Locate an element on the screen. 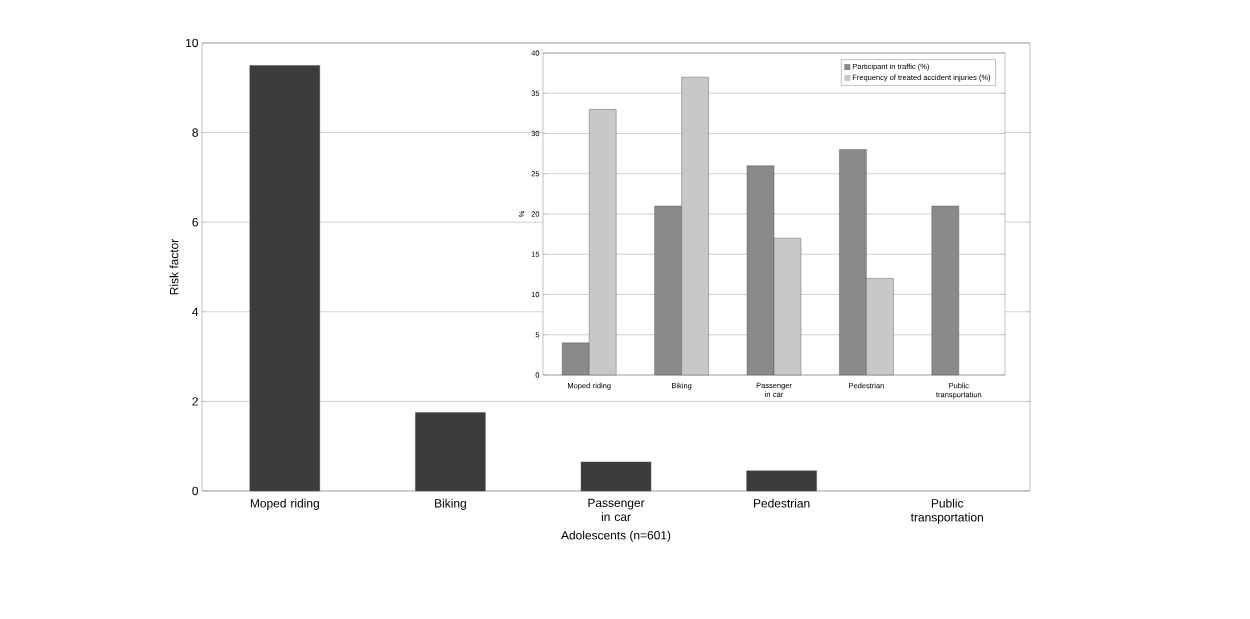 This screenshot has height=619, width=1250. x-tick-label: Moped riding is located at coordinates (284, 504).